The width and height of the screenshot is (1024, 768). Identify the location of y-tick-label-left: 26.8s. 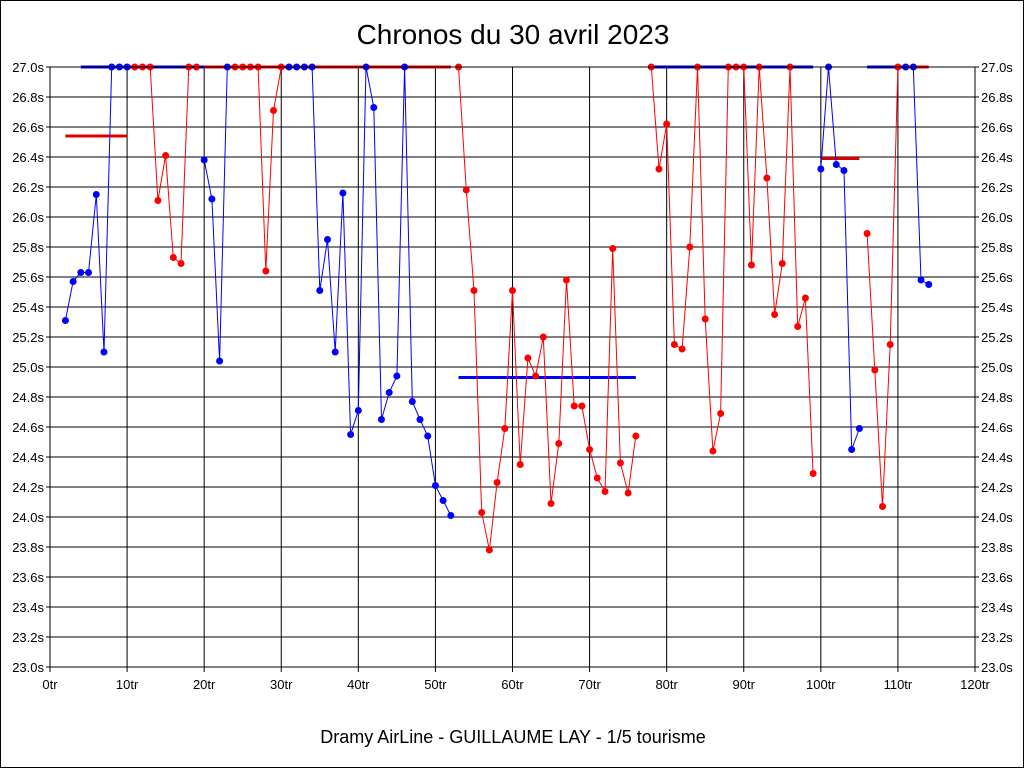
(28, 97).